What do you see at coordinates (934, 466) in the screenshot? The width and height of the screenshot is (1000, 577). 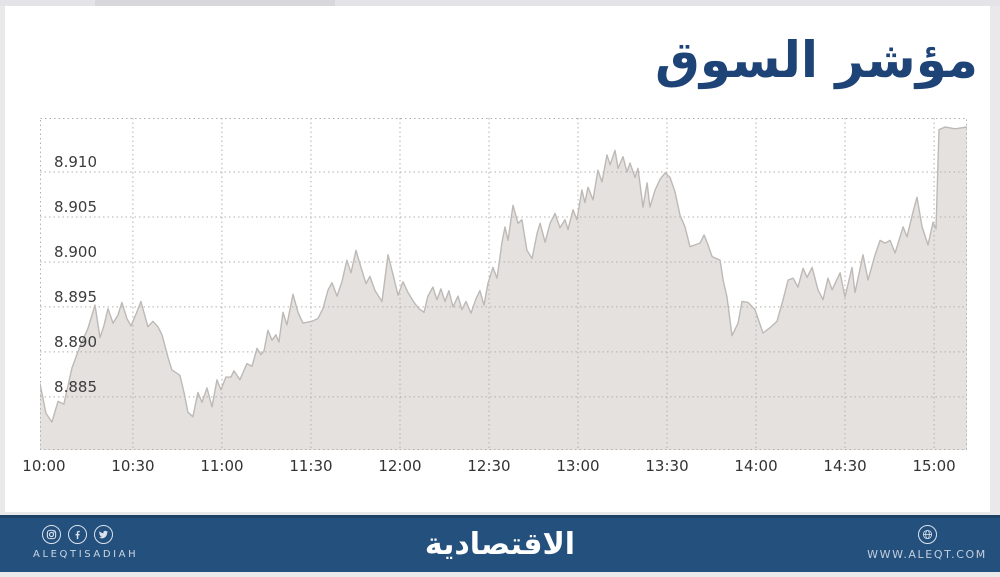 I see `x-axis-label: 15:00` at bounding box center [934, 466].